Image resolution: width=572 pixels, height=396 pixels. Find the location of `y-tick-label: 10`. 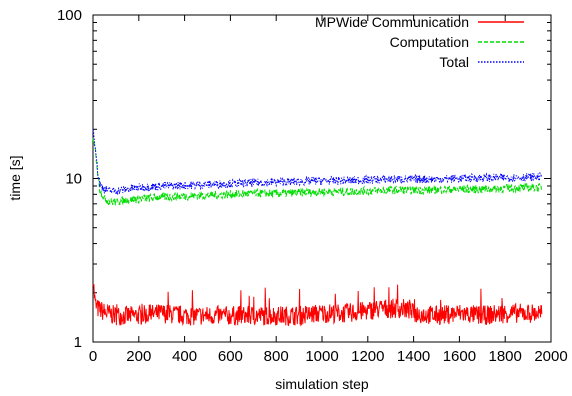

y-tick-label: 10 is located at coordinates (73, 179).